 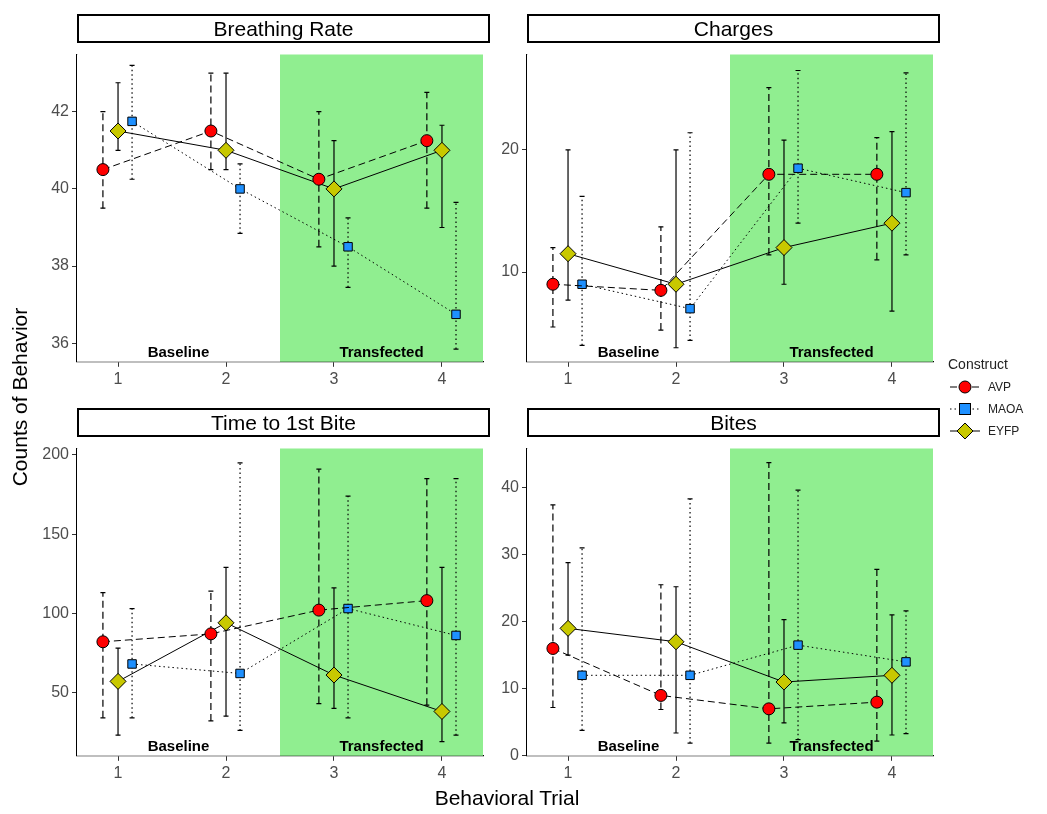 What do you see at coordinates (978, 364) in the screenshot?
I see `legend-title: Construct` at bounding box center [978, 364].